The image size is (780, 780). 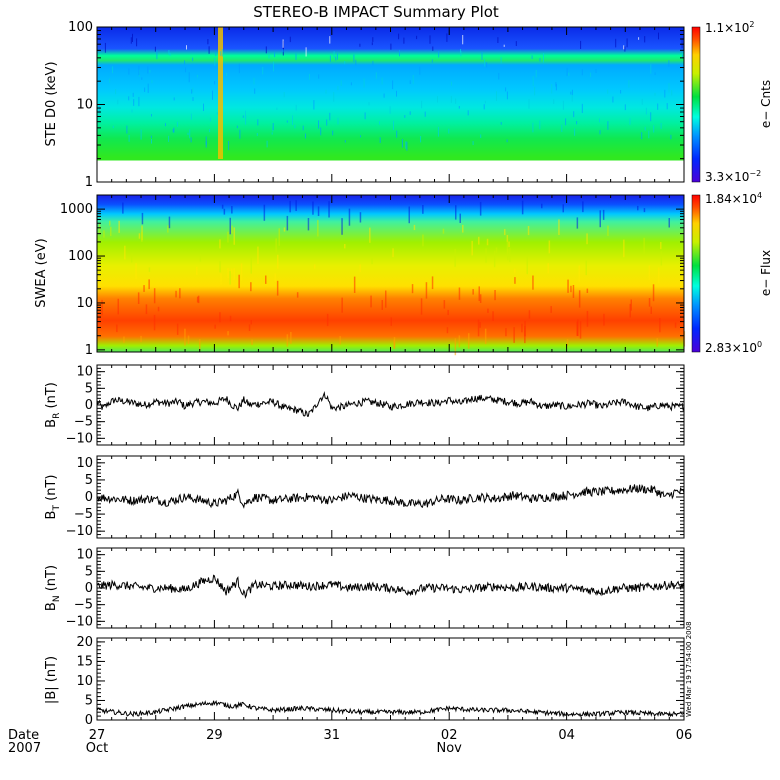 What do you see at coordinates (390, 708) in the screenshot?
I see `bmag-series-line` at bounding box center [390, 708].